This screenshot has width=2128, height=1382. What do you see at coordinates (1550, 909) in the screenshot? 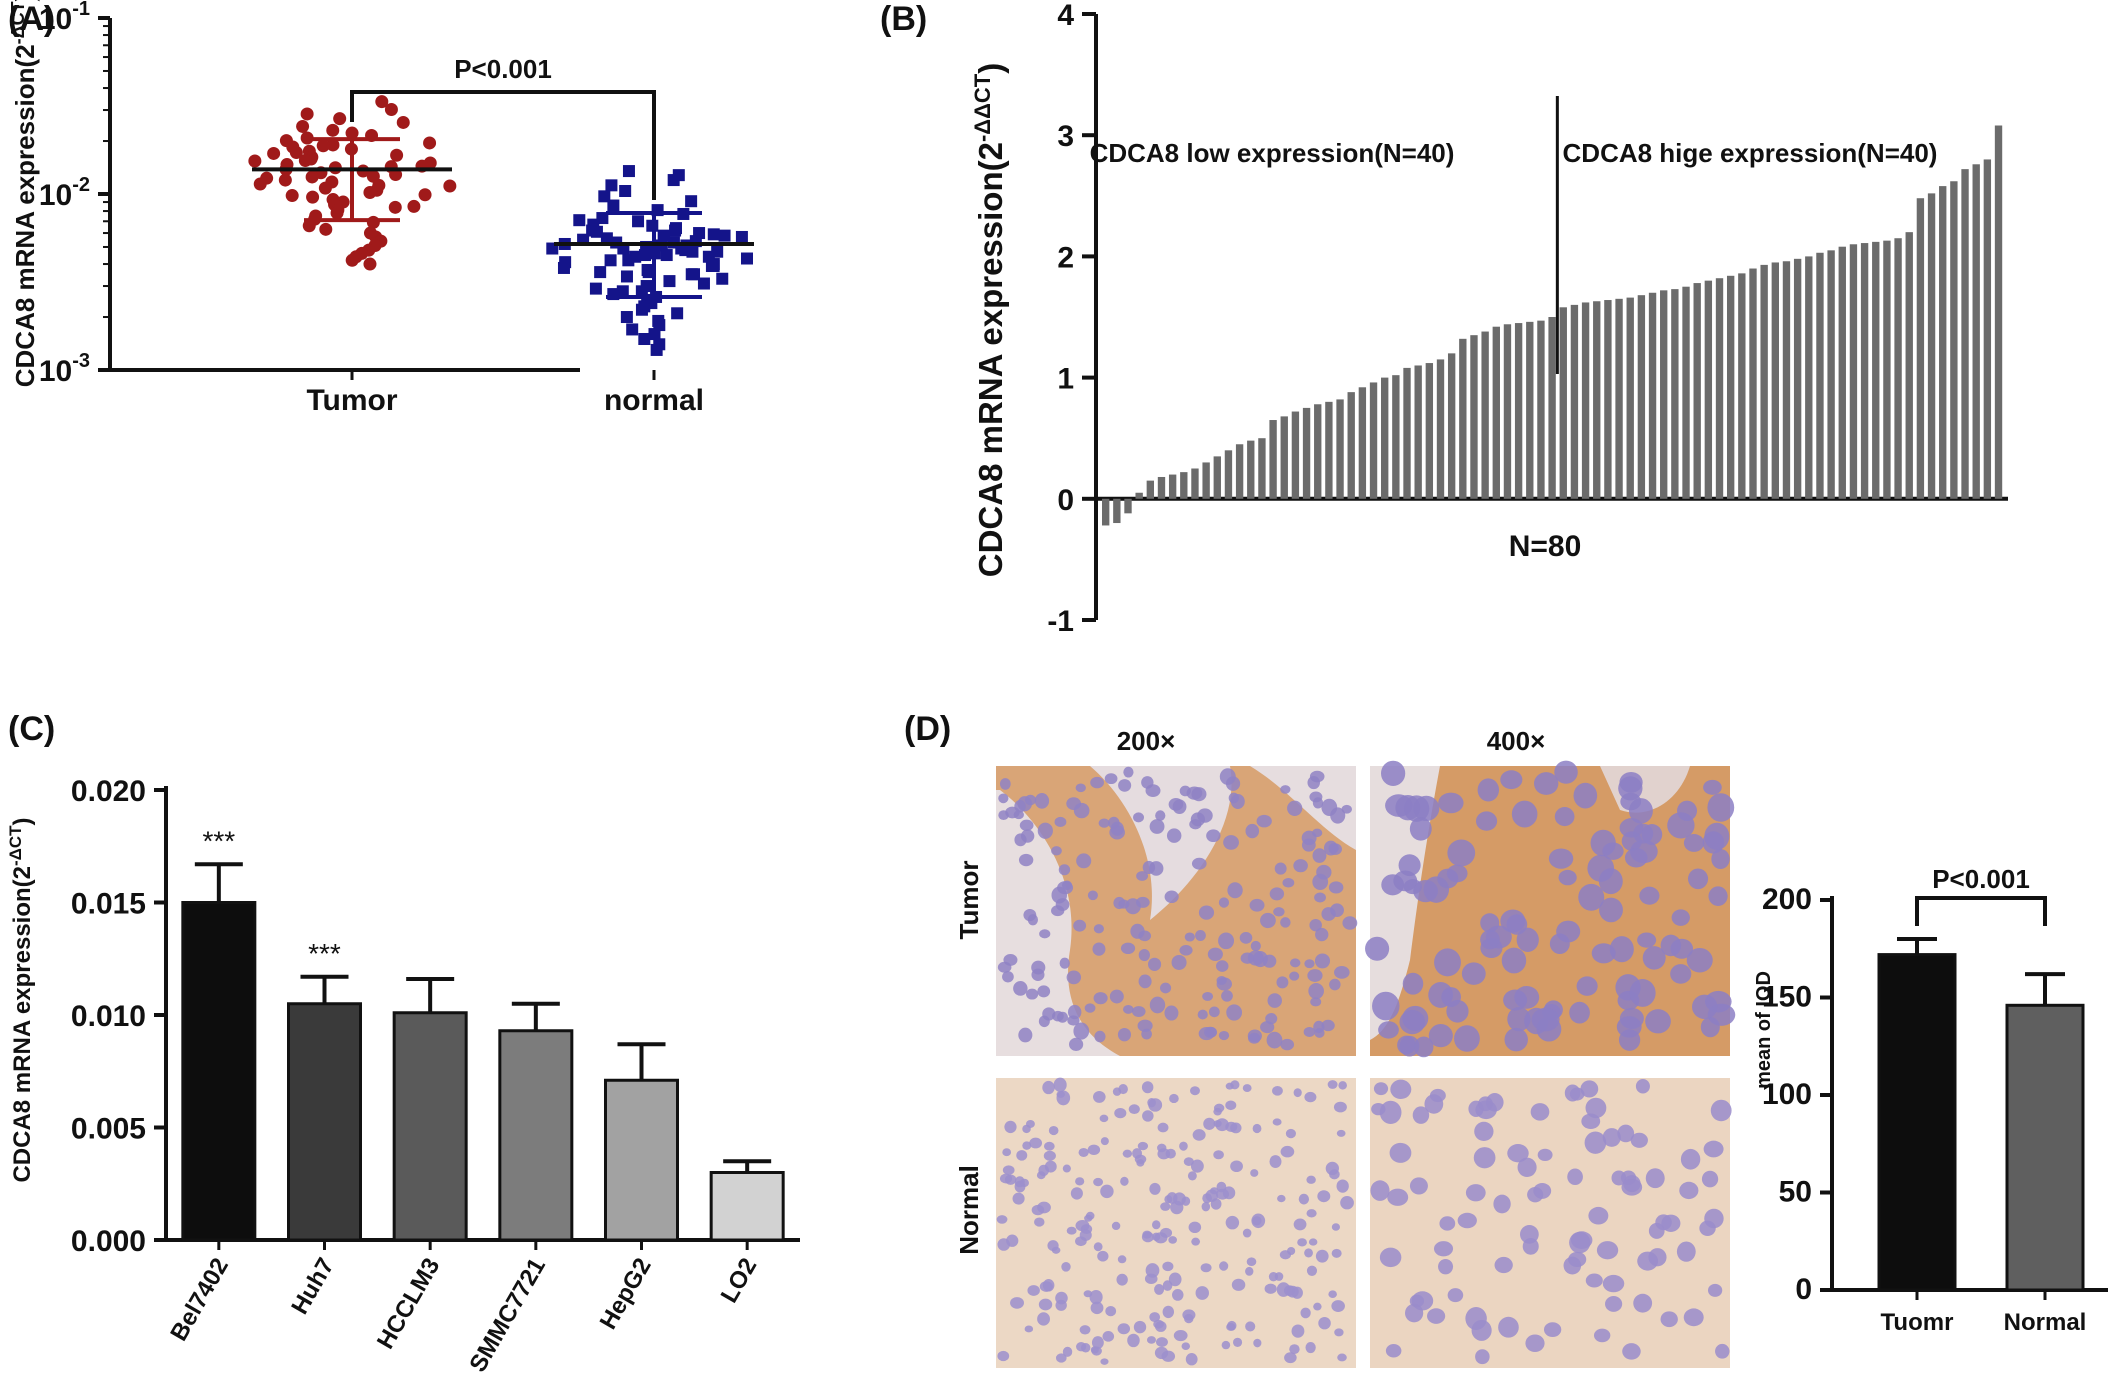
I see `micrograph-tumor-400x` at bounding box center [1550, 909].